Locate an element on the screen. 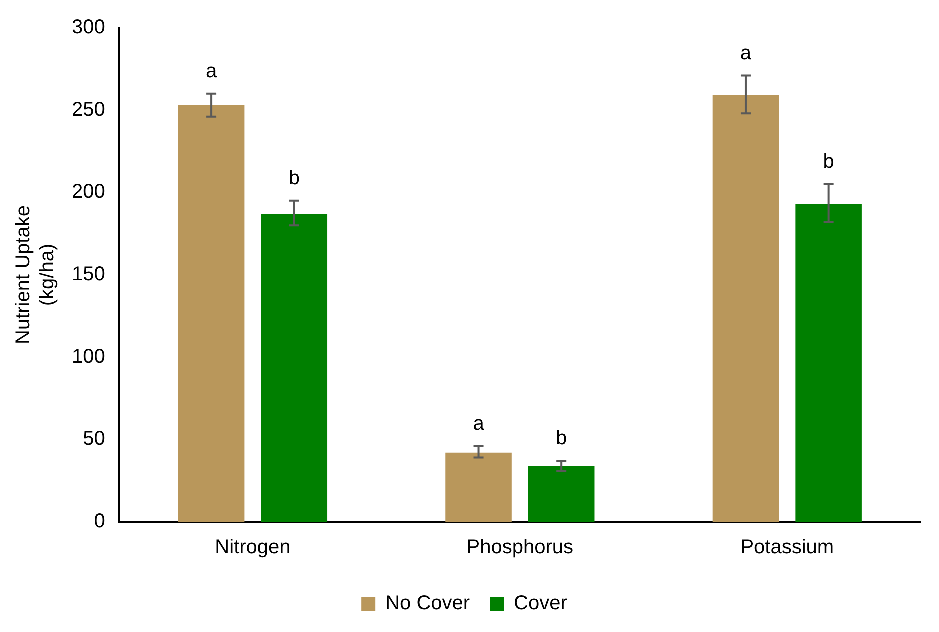  legend-label: No Cover is located at coordinates (428, 603).